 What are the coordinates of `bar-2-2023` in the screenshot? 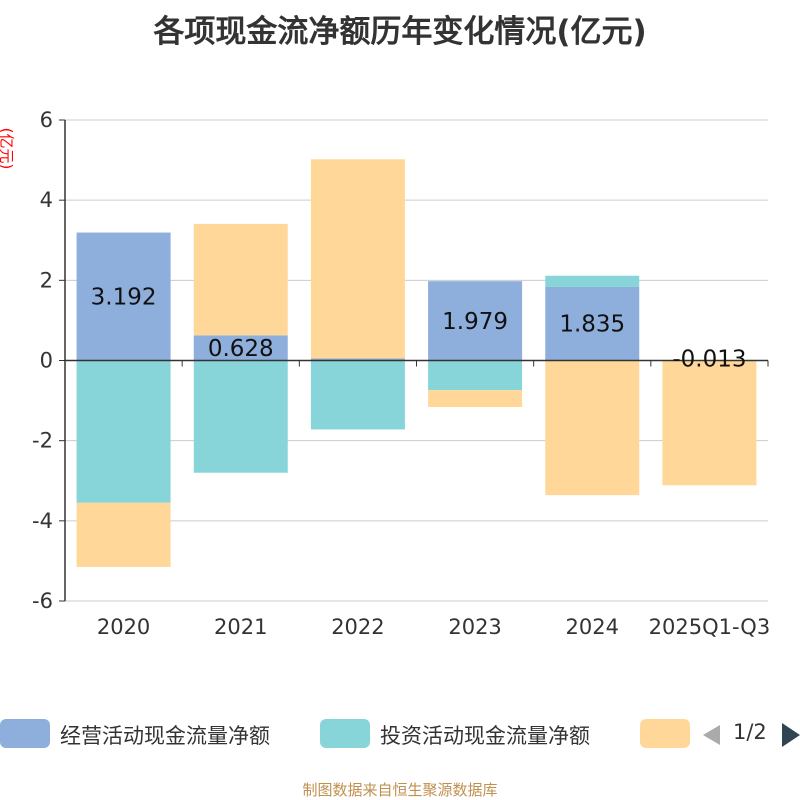 It's located at (475, 398).